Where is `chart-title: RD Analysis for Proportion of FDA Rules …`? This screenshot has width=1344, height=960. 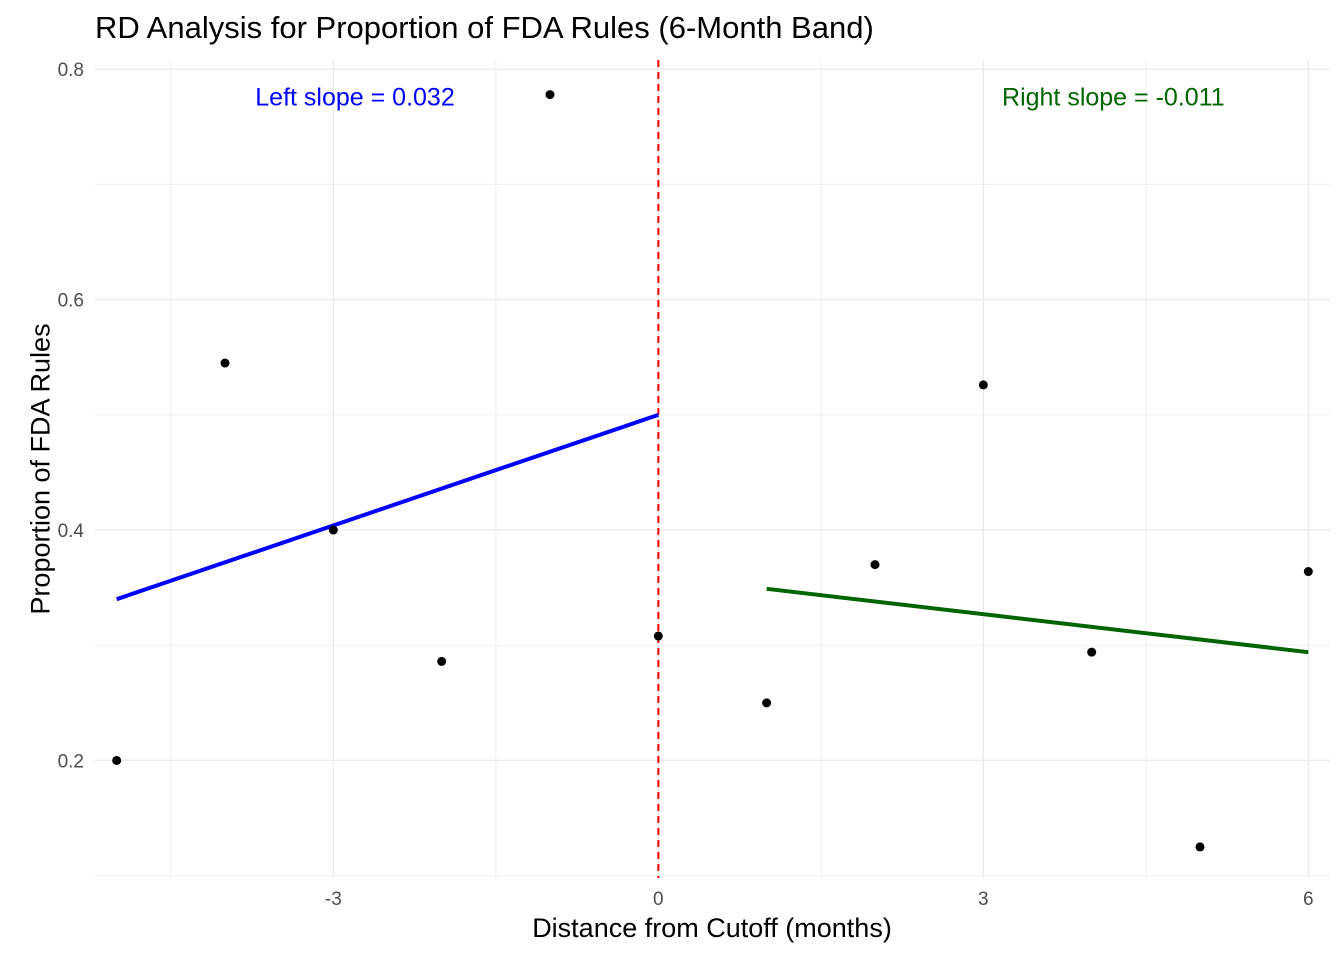 chart-title: RD Analysis for Proportion of FDA Rules … is located at coordinates (484, 27).